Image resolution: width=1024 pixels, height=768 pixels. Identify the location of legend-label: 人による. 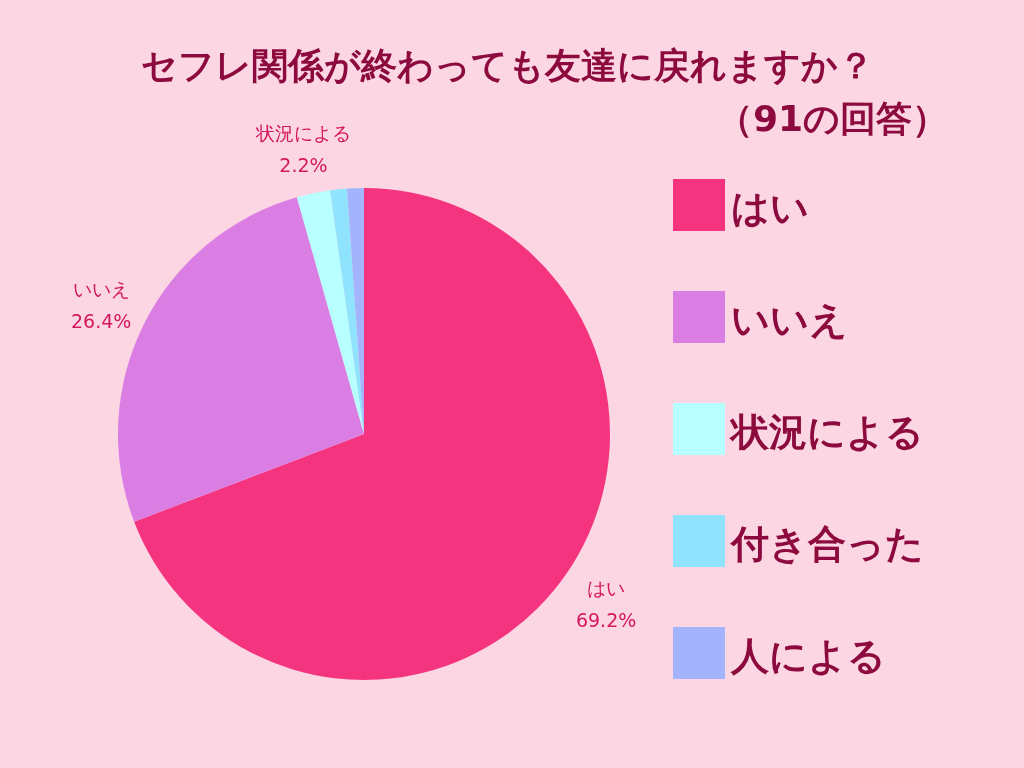
(808, 656).